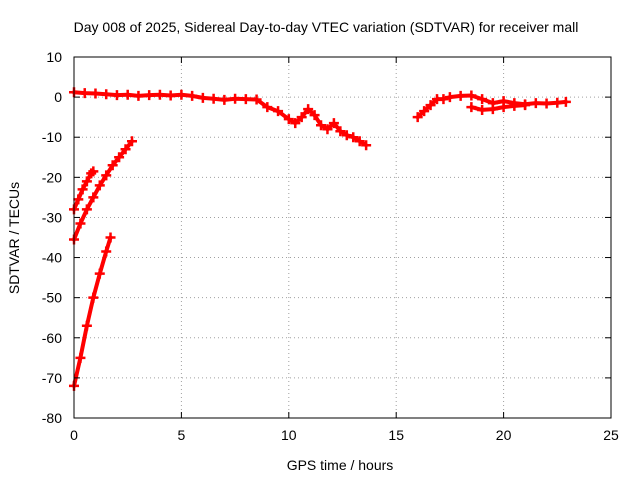  I want to click on y-tick-label: 10, so click(54, 57).